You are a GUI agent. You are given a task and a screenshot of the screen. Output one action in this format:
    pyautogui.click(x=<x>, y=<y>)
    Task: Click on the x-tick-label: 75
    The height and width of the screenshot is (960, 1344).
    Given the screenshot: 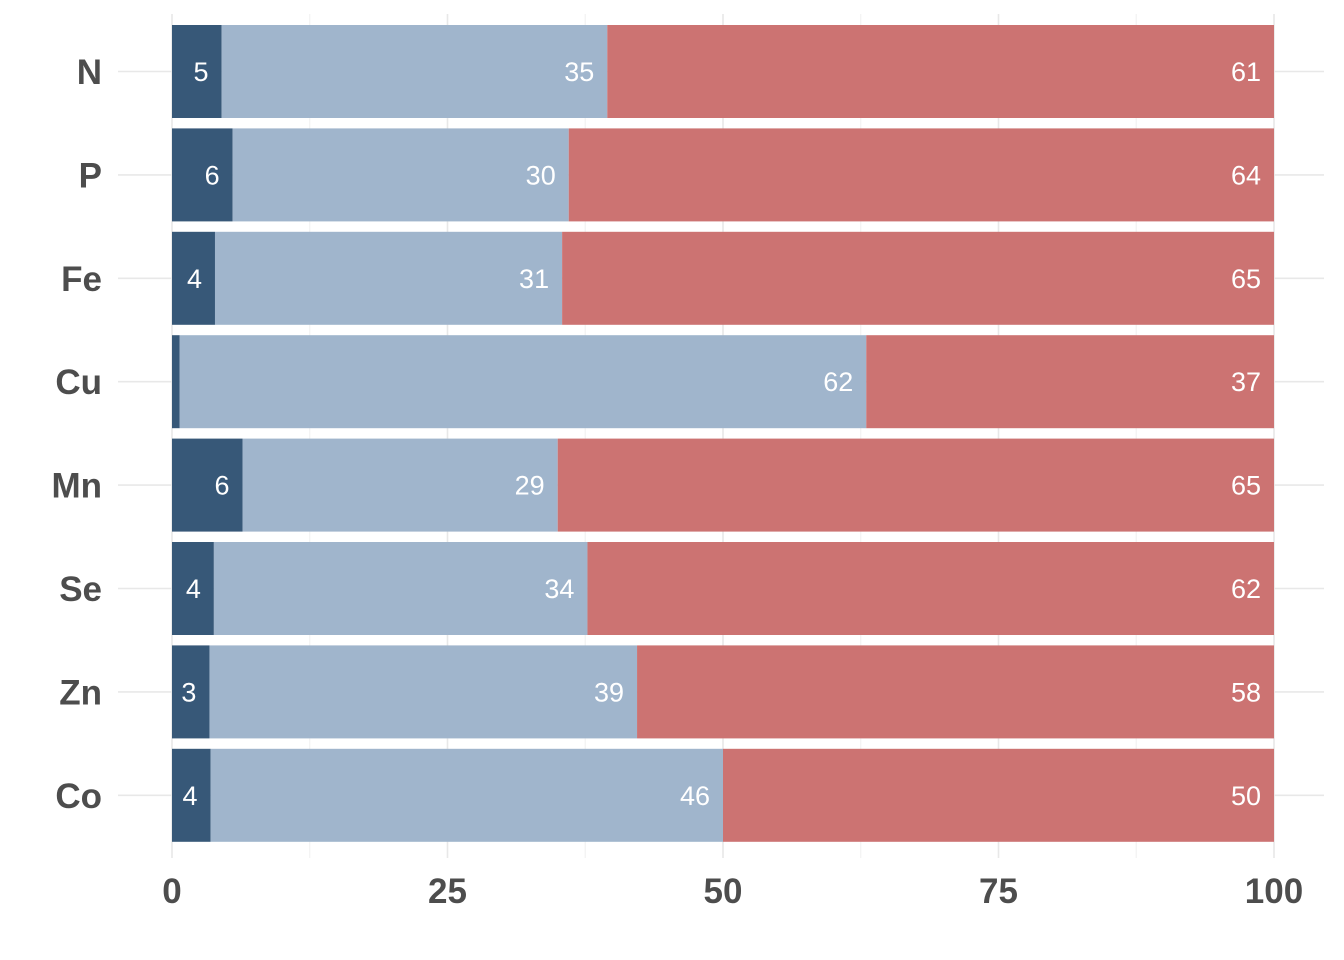 What is the action you would take?
    pyautogui.click(x=998, y=891)
    